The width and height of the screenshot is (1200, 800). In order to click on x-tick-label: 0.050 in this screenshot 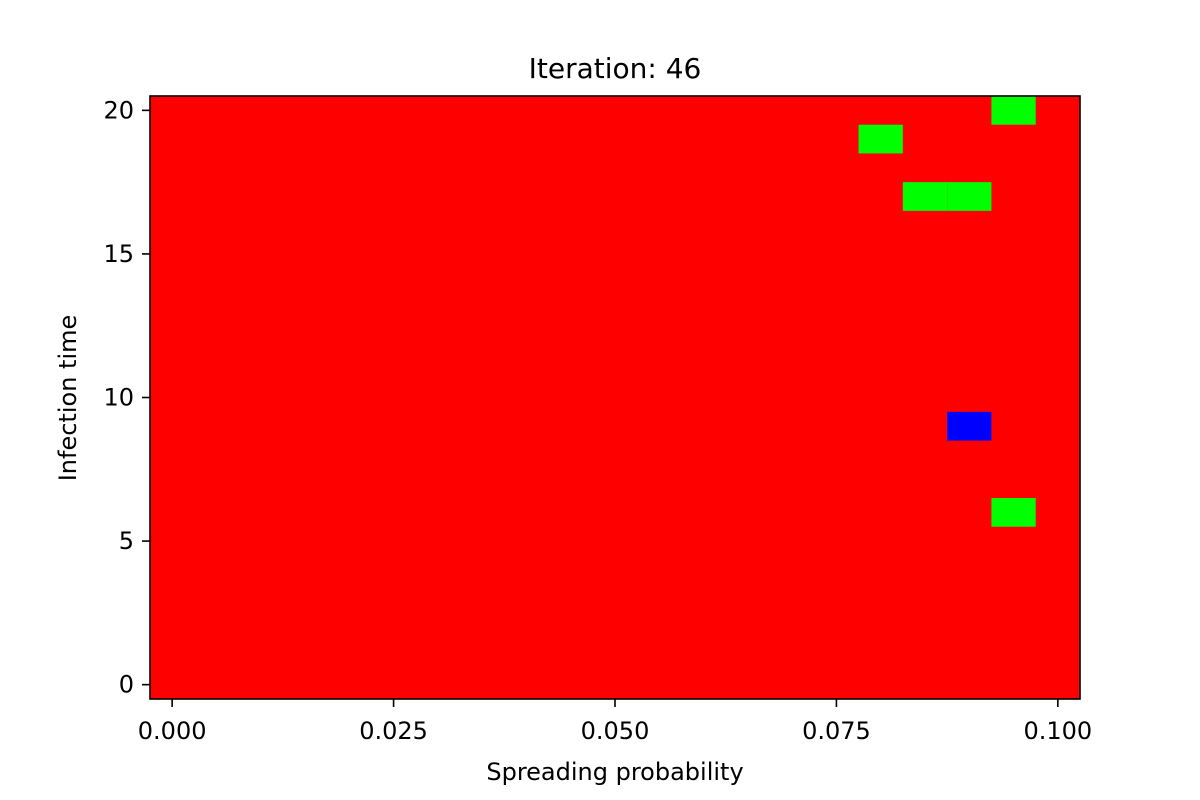, I will do `click(615, 731)`.